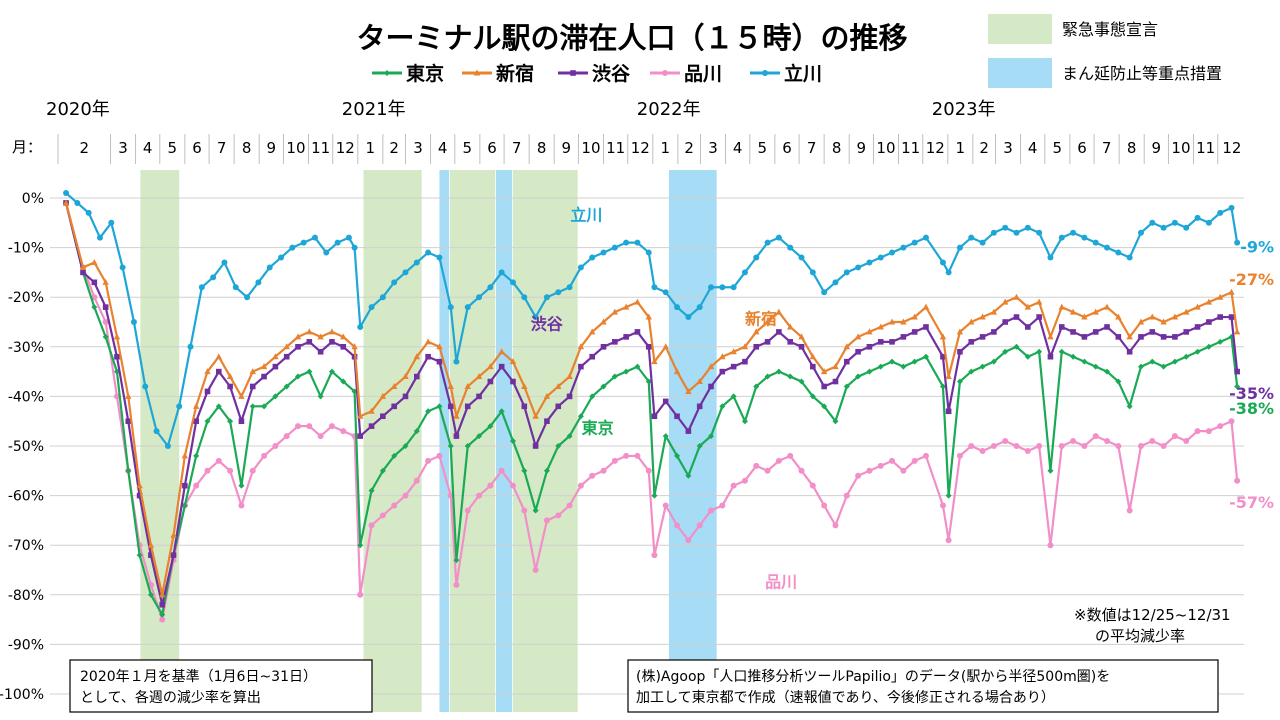  I want to click on month-tick-label: 12, so click(345, 148).